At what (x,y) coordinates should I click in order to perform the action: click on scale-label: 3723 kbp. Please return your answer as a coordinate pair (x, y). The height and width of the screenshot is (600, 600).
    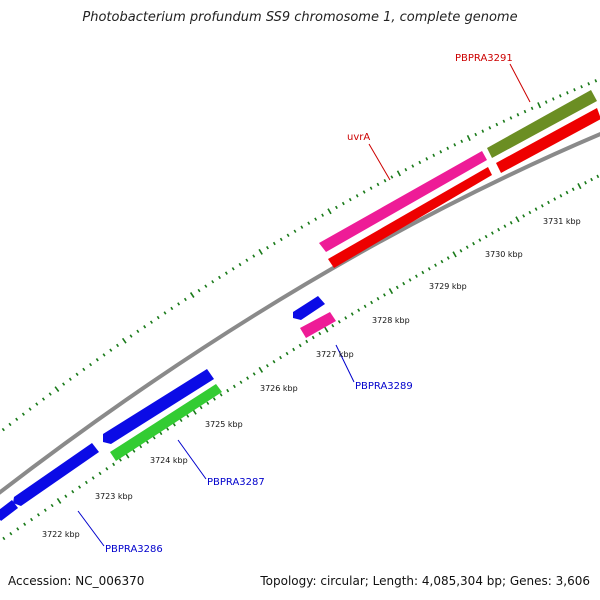
    Looking at the image, I should click on (114, 496).